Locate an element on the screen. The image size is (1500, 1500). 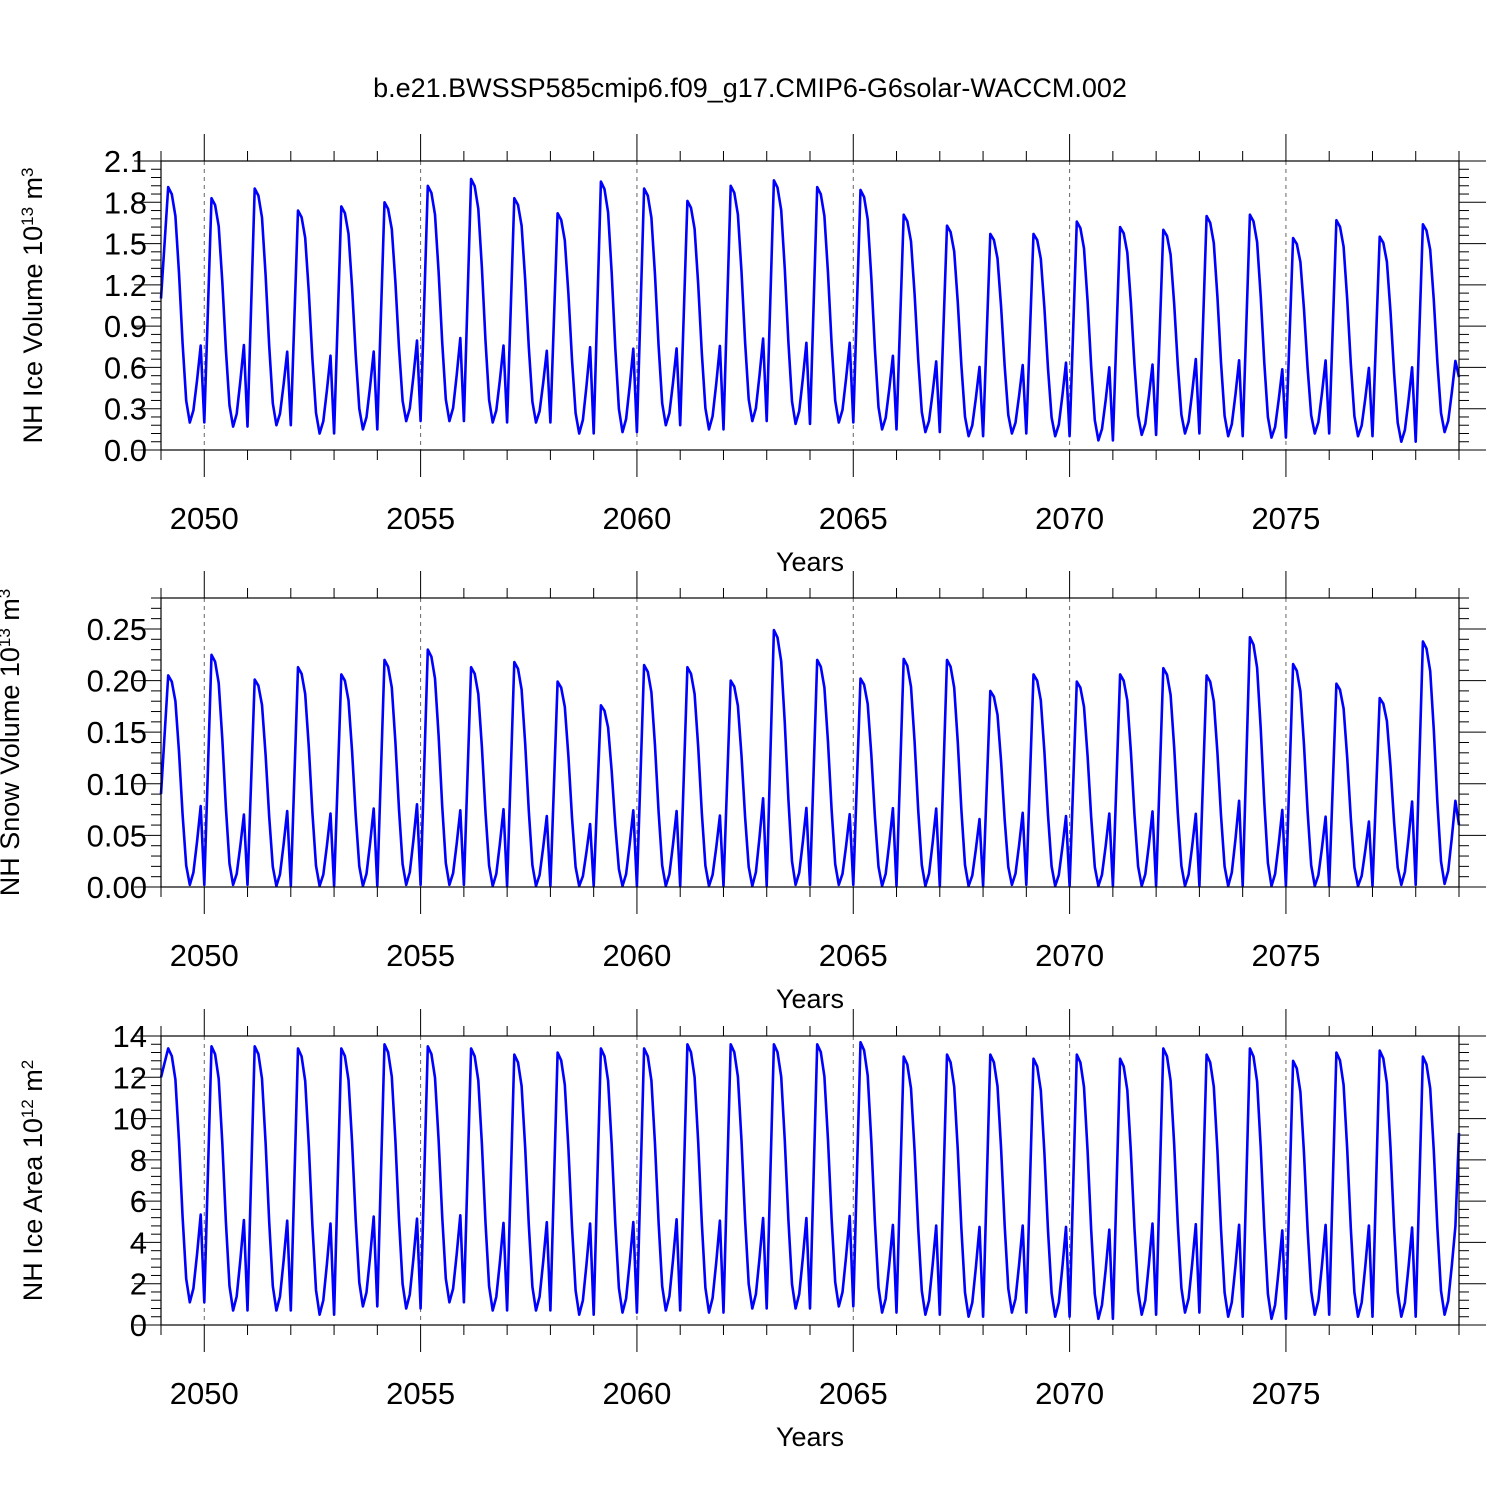
y-tick-label: 0.3 is located at coordinates (125, 409).